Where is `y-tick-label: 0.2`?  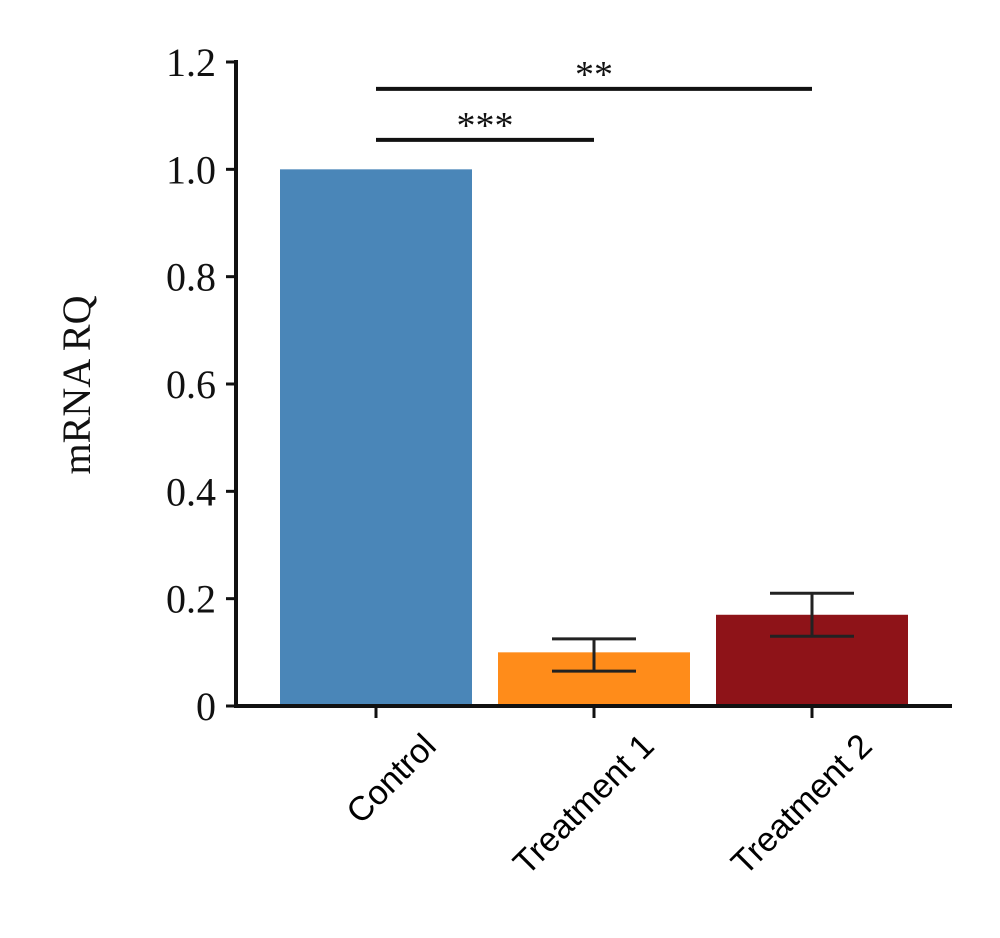
y-tick-label: 0.2 is located at coordinates (191, 599).